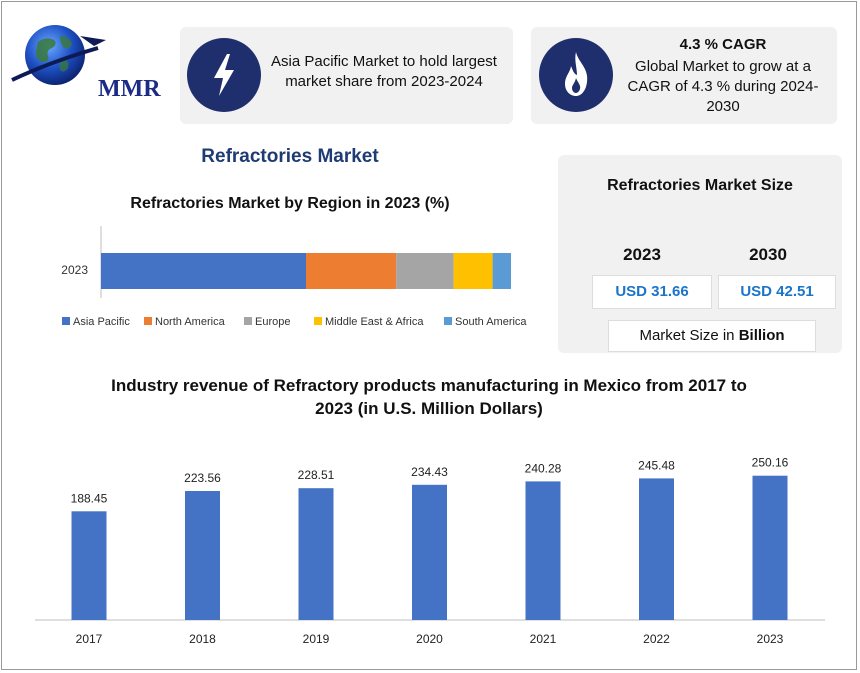  What do you see at coordinates (202, 478) in the screenshot?
I see `revenue-value-label: 223.56` at bounding box center [202, 478].